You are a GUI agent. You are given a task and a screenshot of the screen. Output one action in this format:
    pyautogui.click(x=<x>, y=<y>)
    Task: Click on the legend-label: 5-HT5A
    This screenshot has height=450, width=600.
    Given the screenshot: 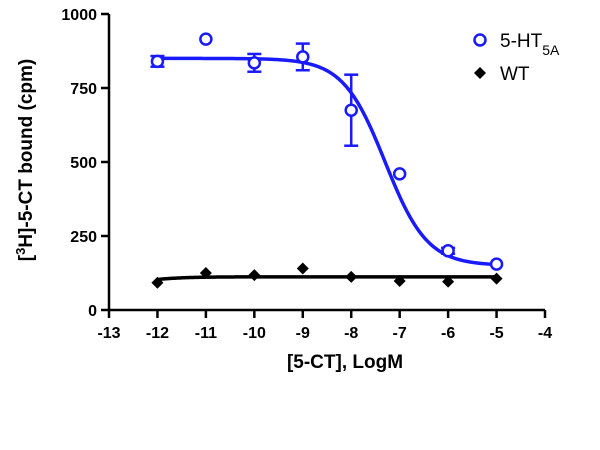 What is the action you would take?
    pyautogui.click(x=530, y=44)
    